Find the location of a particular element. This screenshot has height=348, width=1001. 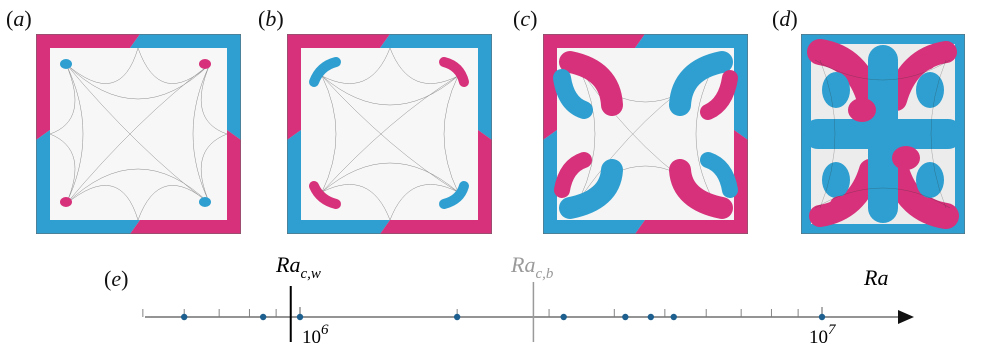

panel-b-image is located at coordinates (389, 134).